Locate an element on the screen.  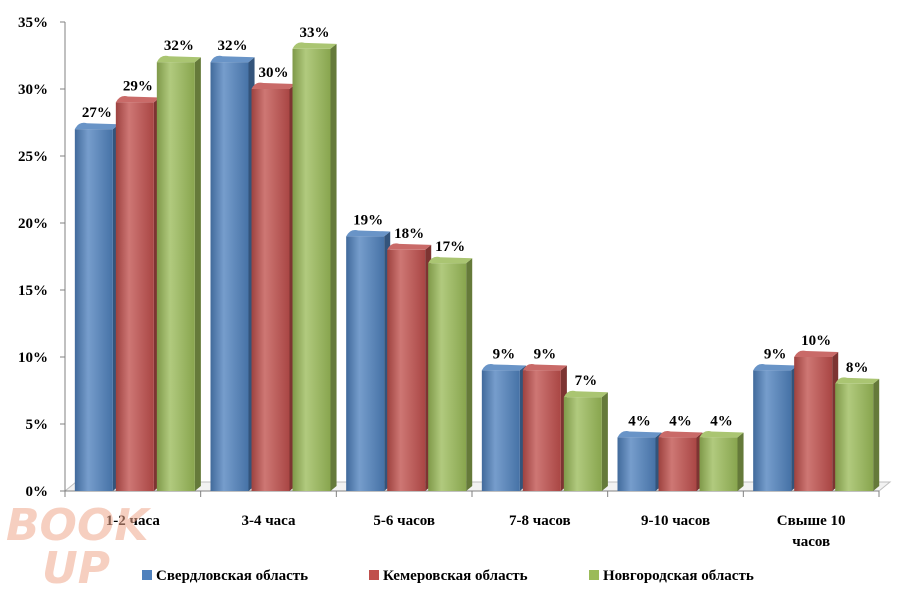
legend-label: Свердловская область is located at coordinates (232, 576).